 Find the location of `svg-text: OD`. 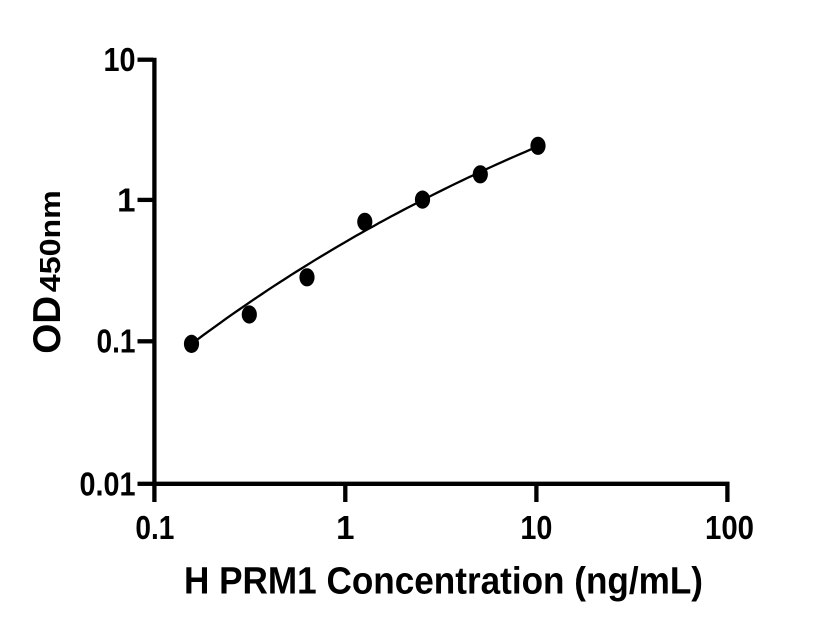

svg-text: OD is located at coordinates (47, 325).